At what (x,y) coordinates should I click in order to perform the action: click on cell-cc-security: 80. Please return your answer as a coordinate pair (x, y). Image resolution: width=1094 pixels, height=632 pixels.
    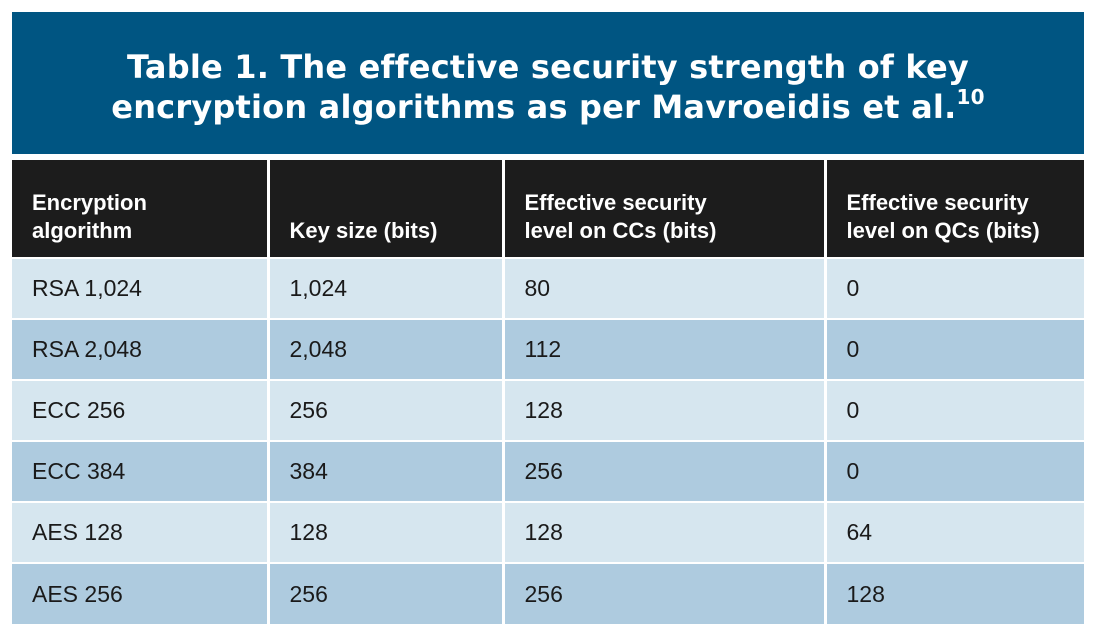
    Looking at the image, I should click on (663, 288).